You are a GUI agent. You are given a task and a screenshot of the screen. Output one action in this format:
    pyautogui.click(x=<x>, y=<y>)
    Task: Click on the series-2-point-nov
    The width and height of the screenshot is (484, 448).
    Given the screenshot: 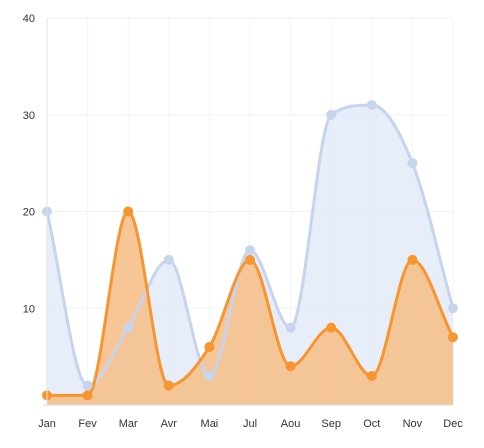 What is the action you would take?
    pyautogui.click(x=412, y=259)
    